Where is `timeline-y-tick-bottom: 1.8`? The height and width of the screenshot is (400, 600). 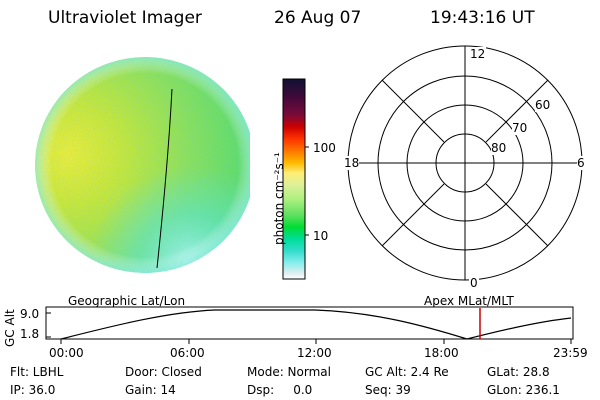
timeline-y-tick-bottom: 1.8 is located at coordinates (30, 334).